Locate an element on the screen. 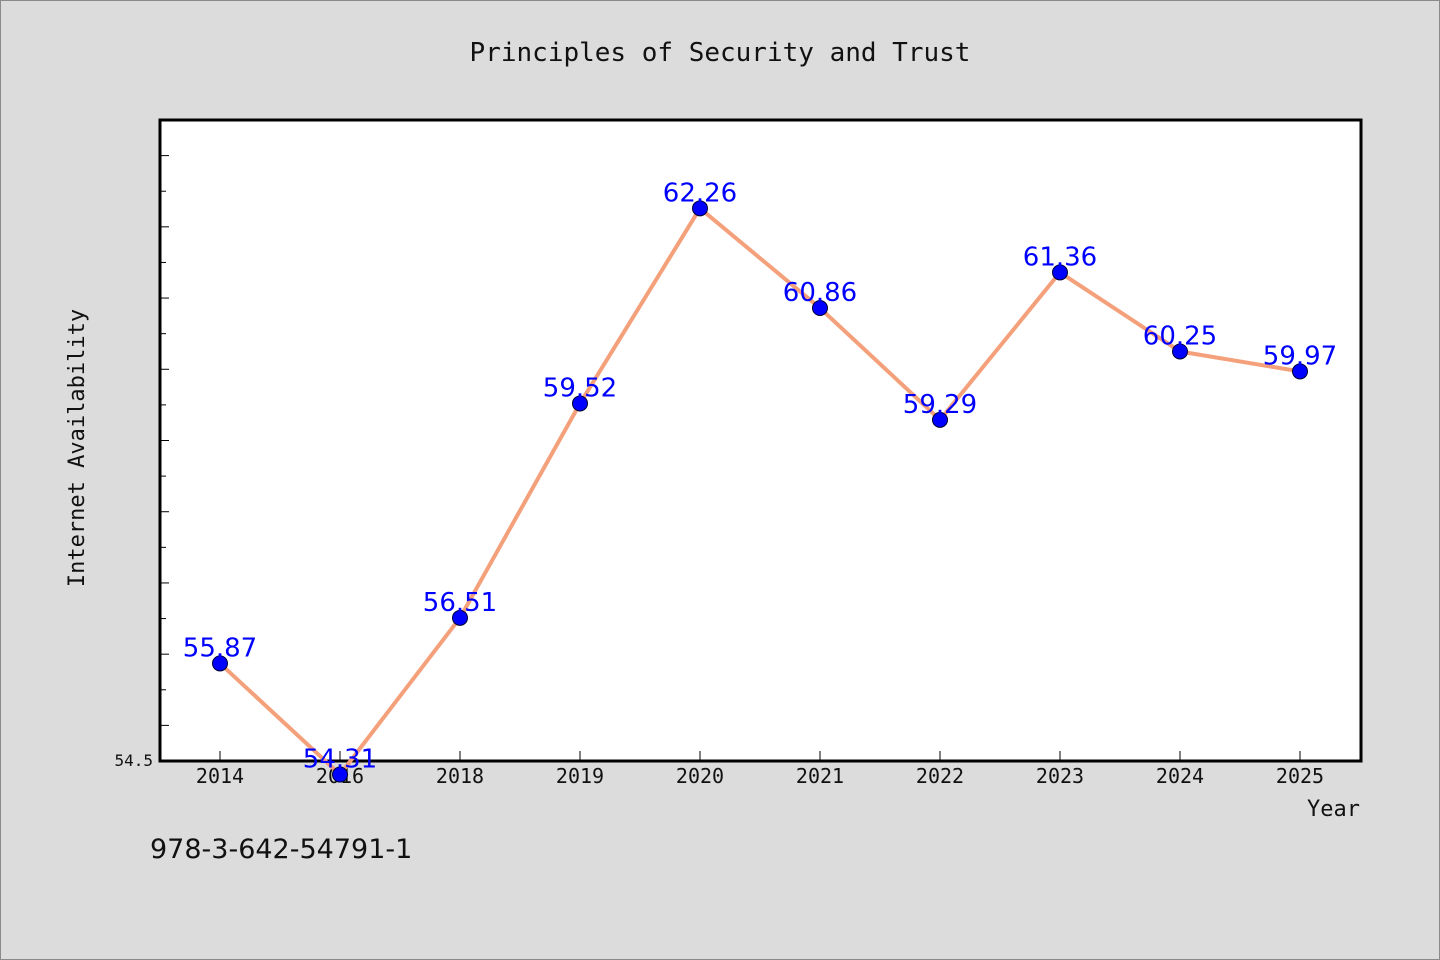 The image size is (1440, 960). x-tick-label: 2024 is located at coordinates (1180, 776).